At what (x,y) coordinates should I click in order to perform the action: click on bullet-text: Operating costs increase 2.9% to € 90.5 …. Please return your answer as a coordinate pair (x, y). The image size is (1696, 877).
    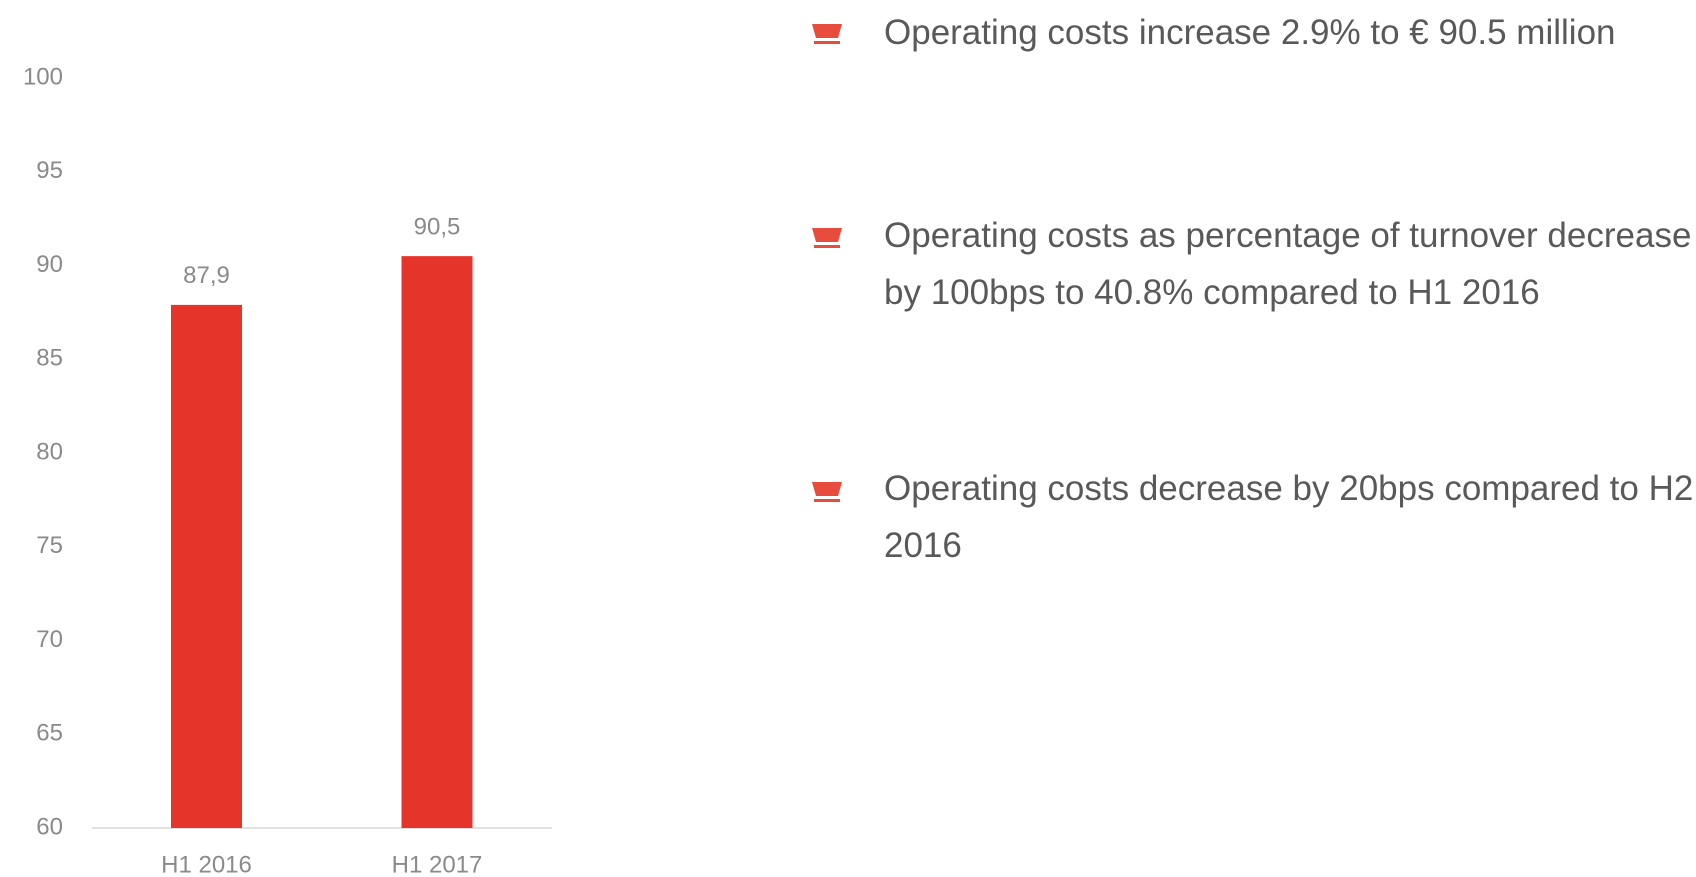
    Looking at the image, I should click on (1250, 32).